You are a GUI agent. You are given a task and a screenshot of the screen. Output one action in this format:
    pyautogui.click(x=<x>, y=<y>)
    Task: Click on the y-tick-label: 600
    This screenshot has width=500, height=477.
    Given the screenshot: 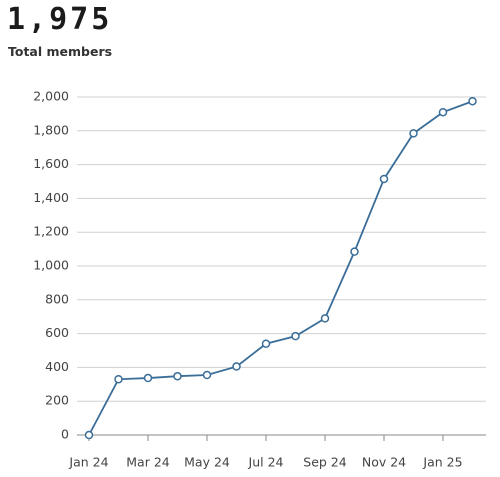 What is the action you would take?
    pyautogui.click(x=57, y=332)
    